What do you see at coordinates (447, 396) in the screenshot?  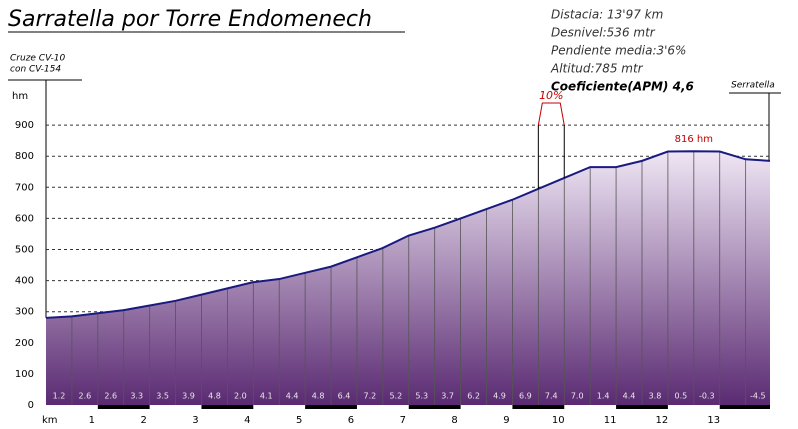 I see `grade-label: 3.7` at bounding box center [447, 396].